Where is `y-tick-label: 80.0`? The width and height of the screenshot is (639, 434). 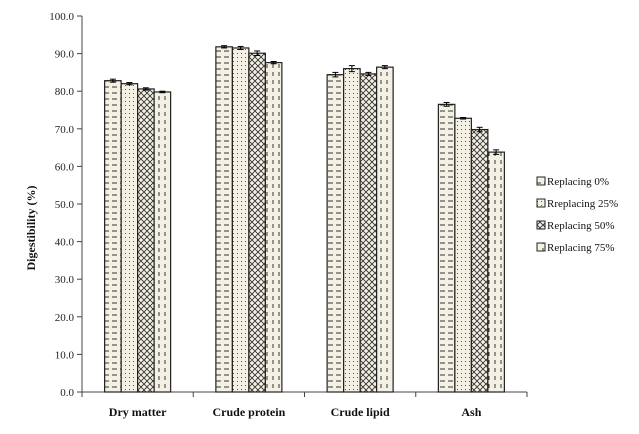
y-tick-label: 80.0 is located at coordinates (65, 92).